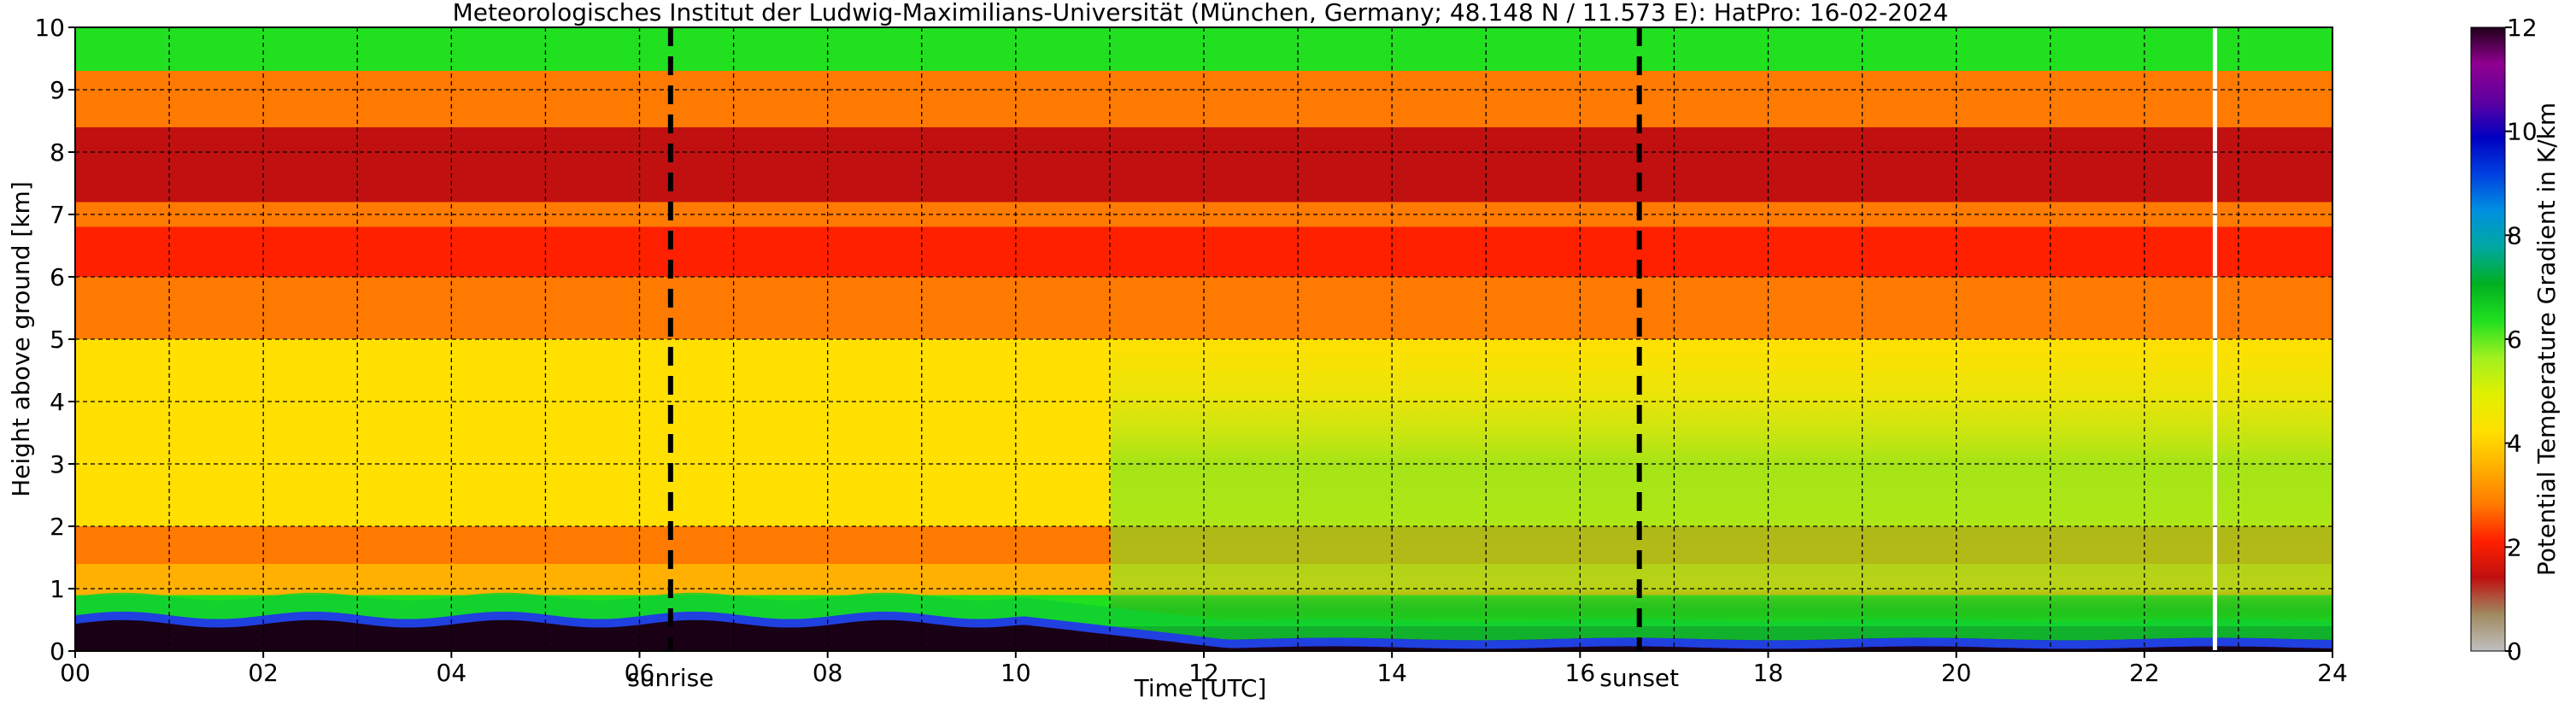 This screenshot has height=704, width=2576. I want to click on colorbar-label: Potential Temperature Gradient in K/km, so click(2546, 339).